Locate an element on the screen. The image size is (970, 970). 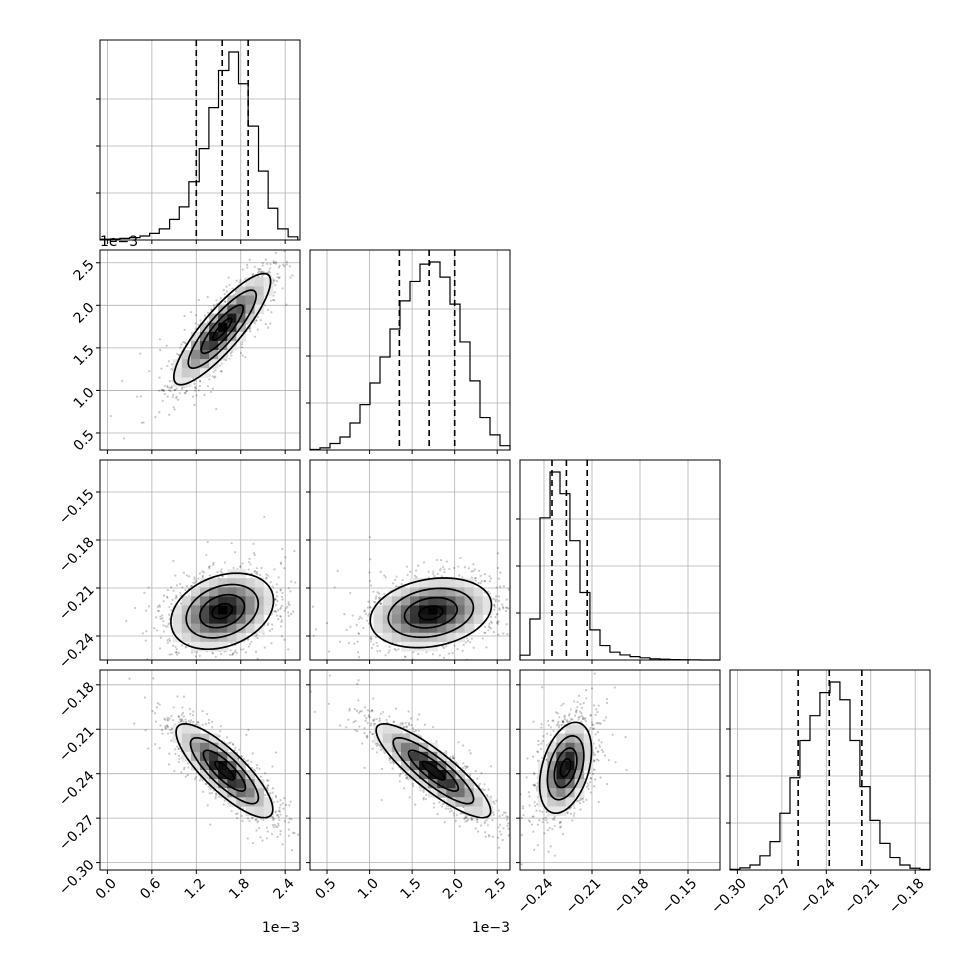
y-tick-label: −0.24 is located at coordinates (77, 789).